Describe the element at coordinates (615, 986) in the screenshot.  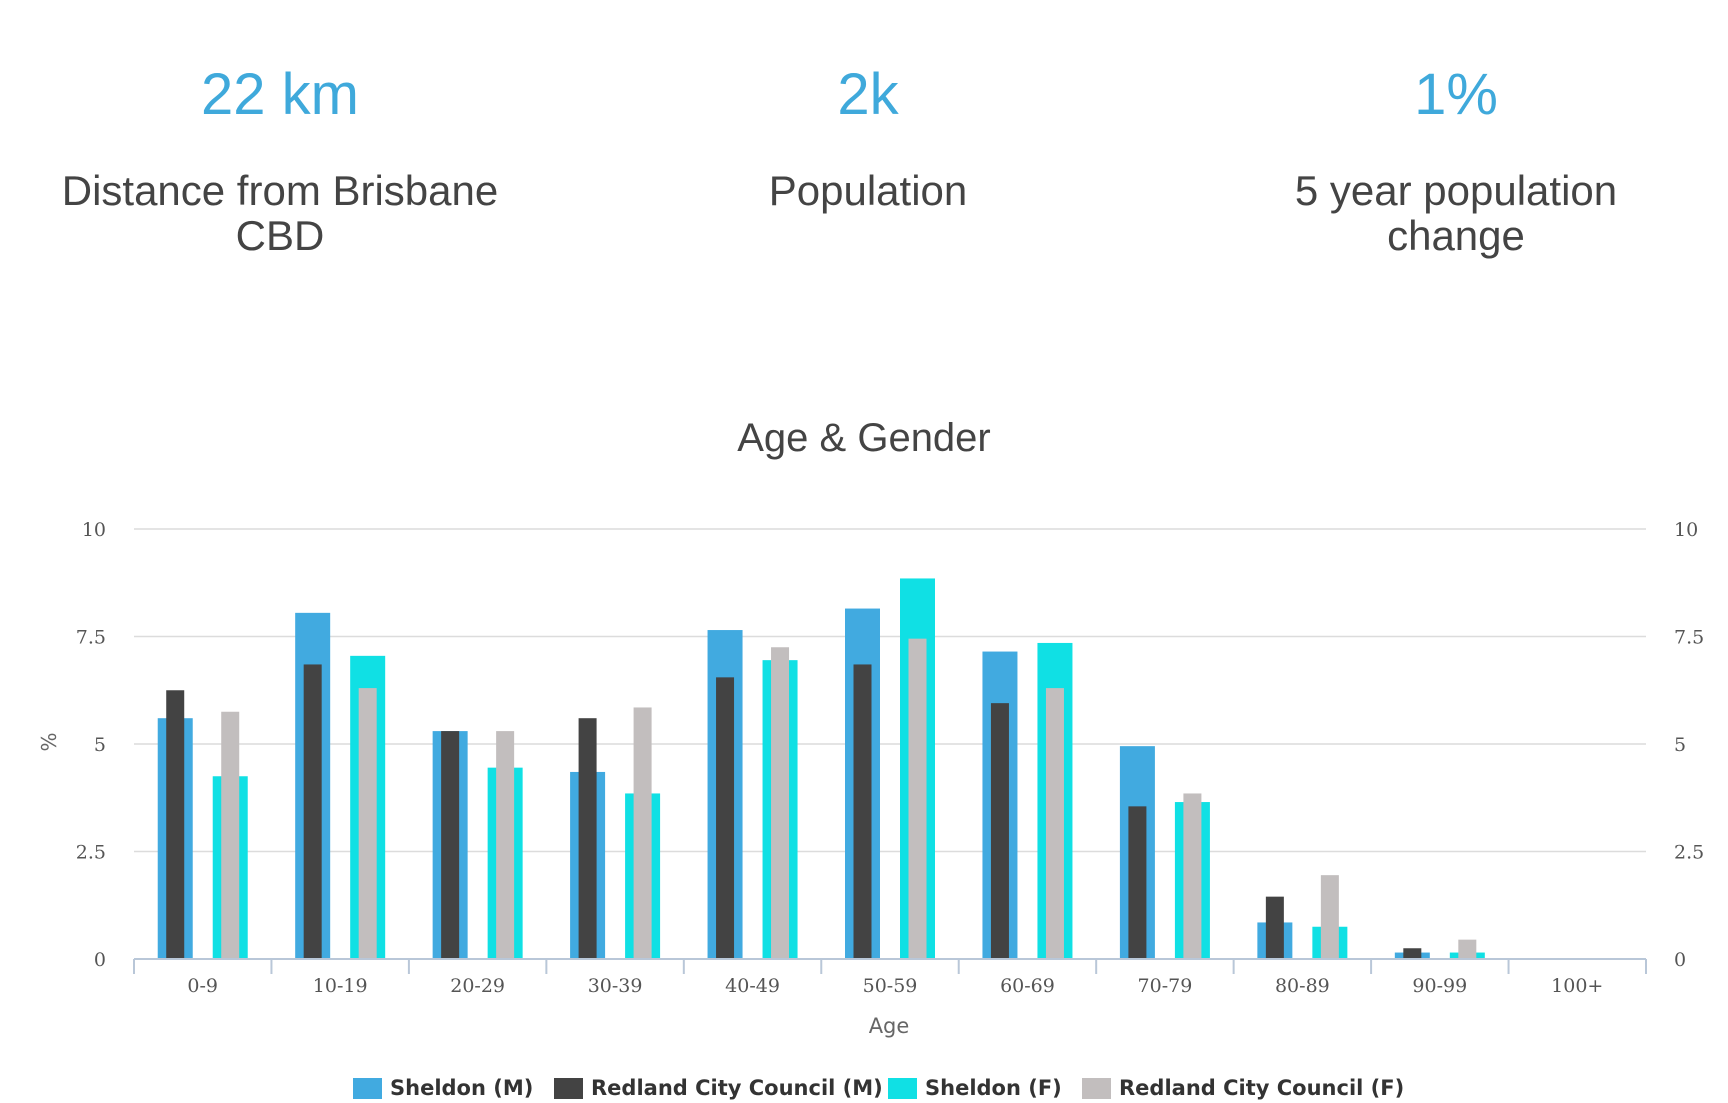
I see `x-tick-label: 30-39` at that location.